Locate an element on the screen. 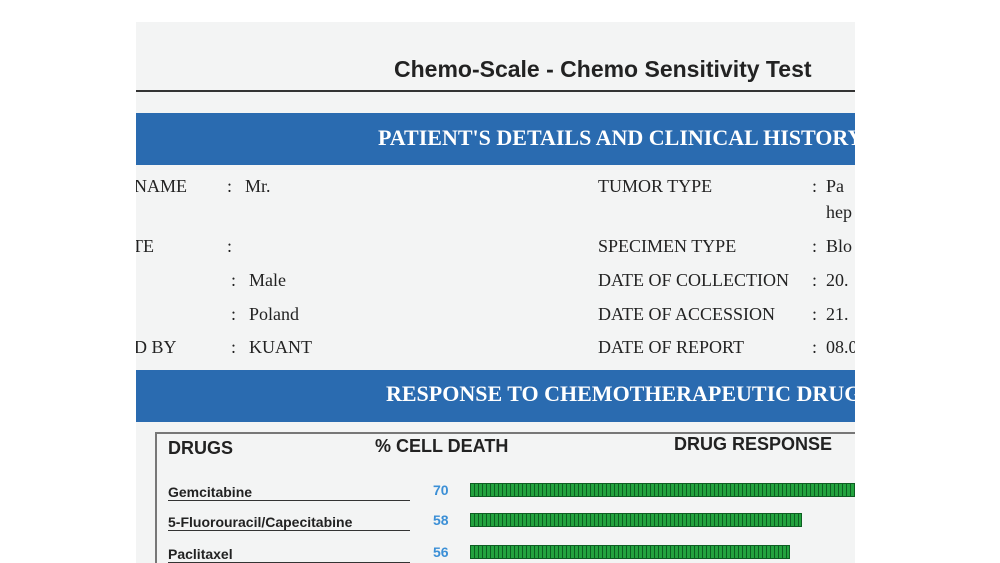 This screenshot has width=1000, height=563. detail-value: 08.0 is located at coordinates (840, 347).